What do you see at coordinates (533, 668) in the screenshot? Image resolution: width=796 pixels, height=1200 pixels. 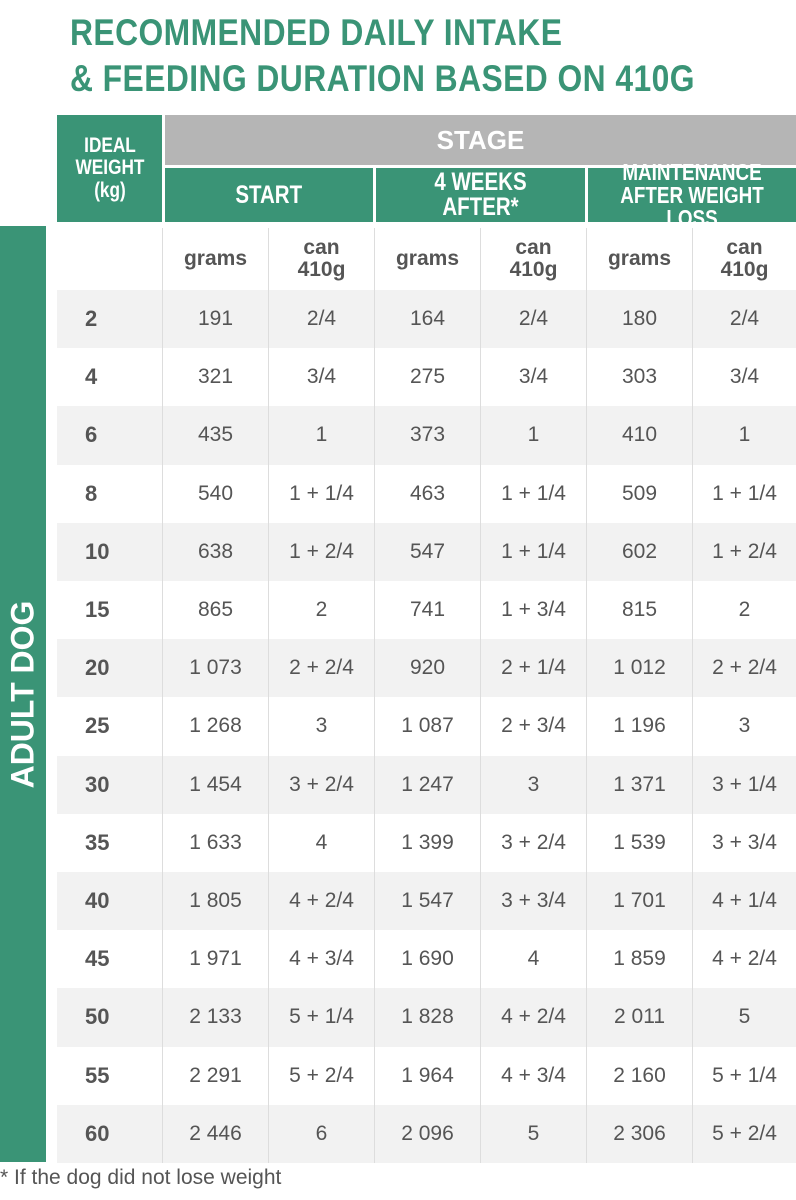 I see `value-cell: 2 + 1/4` at bounding box center [533, 668].